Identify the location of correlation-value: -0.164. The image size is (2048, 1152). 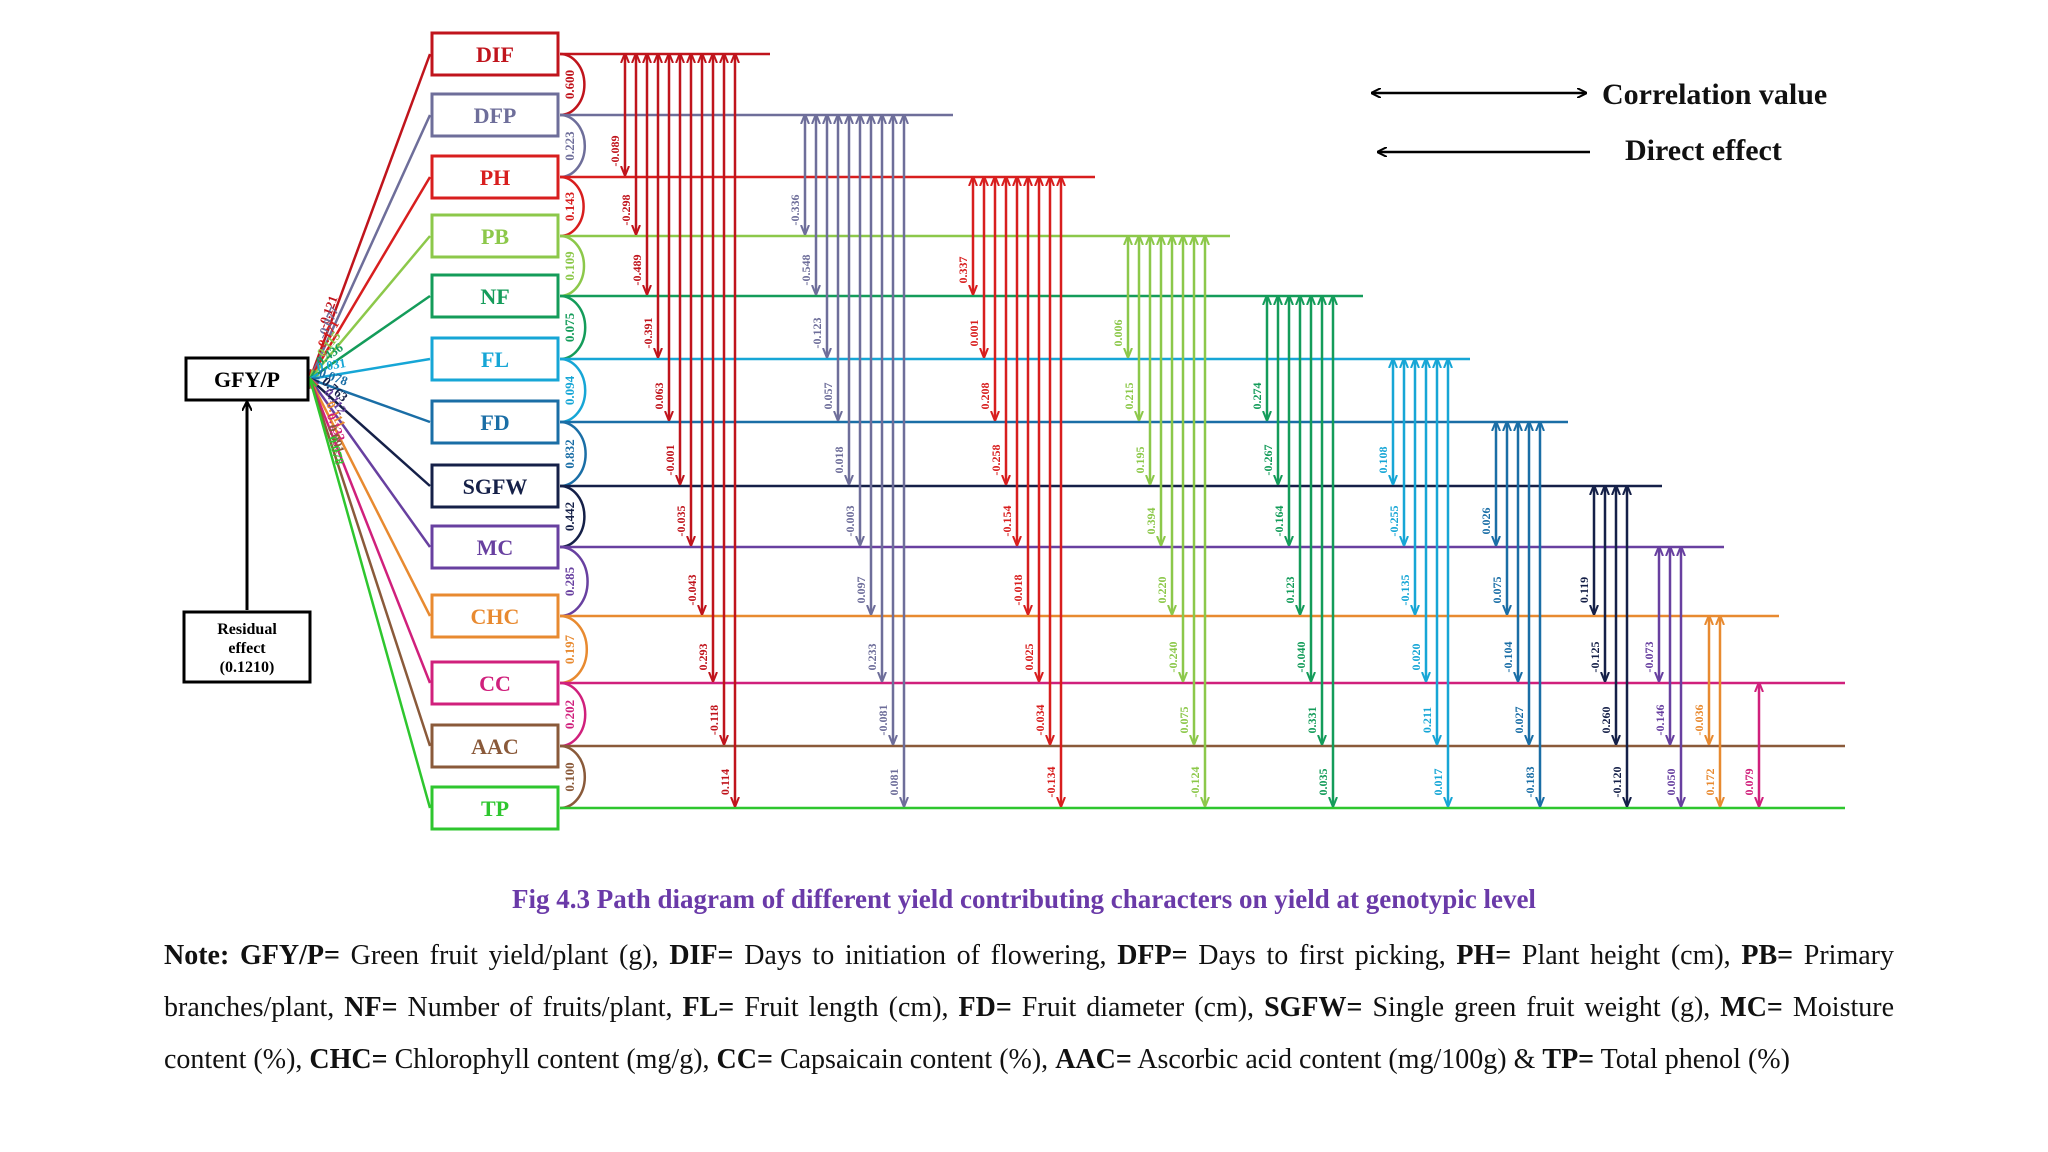
(1279, 521).